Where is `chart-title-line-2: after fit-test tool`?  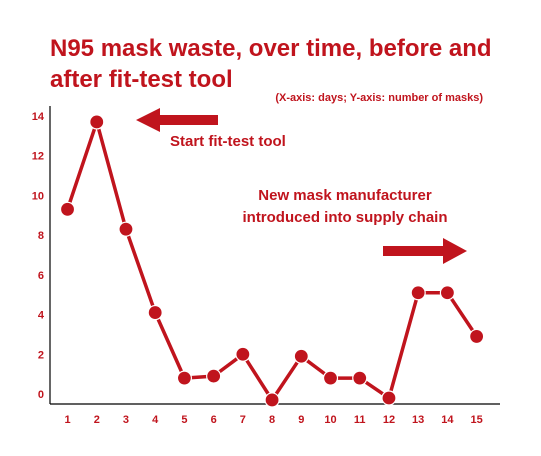
chart-title-line-2: after fit-test tool is located at coordinates (141, 79).